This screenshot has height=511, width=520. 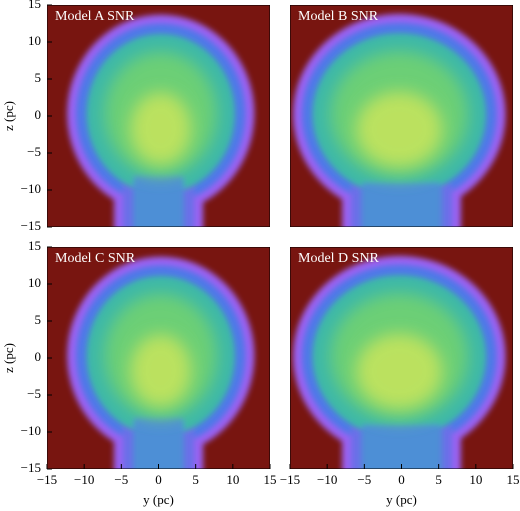 I want to click on panel-title: Model B SNR, so click(x=338, y=16).